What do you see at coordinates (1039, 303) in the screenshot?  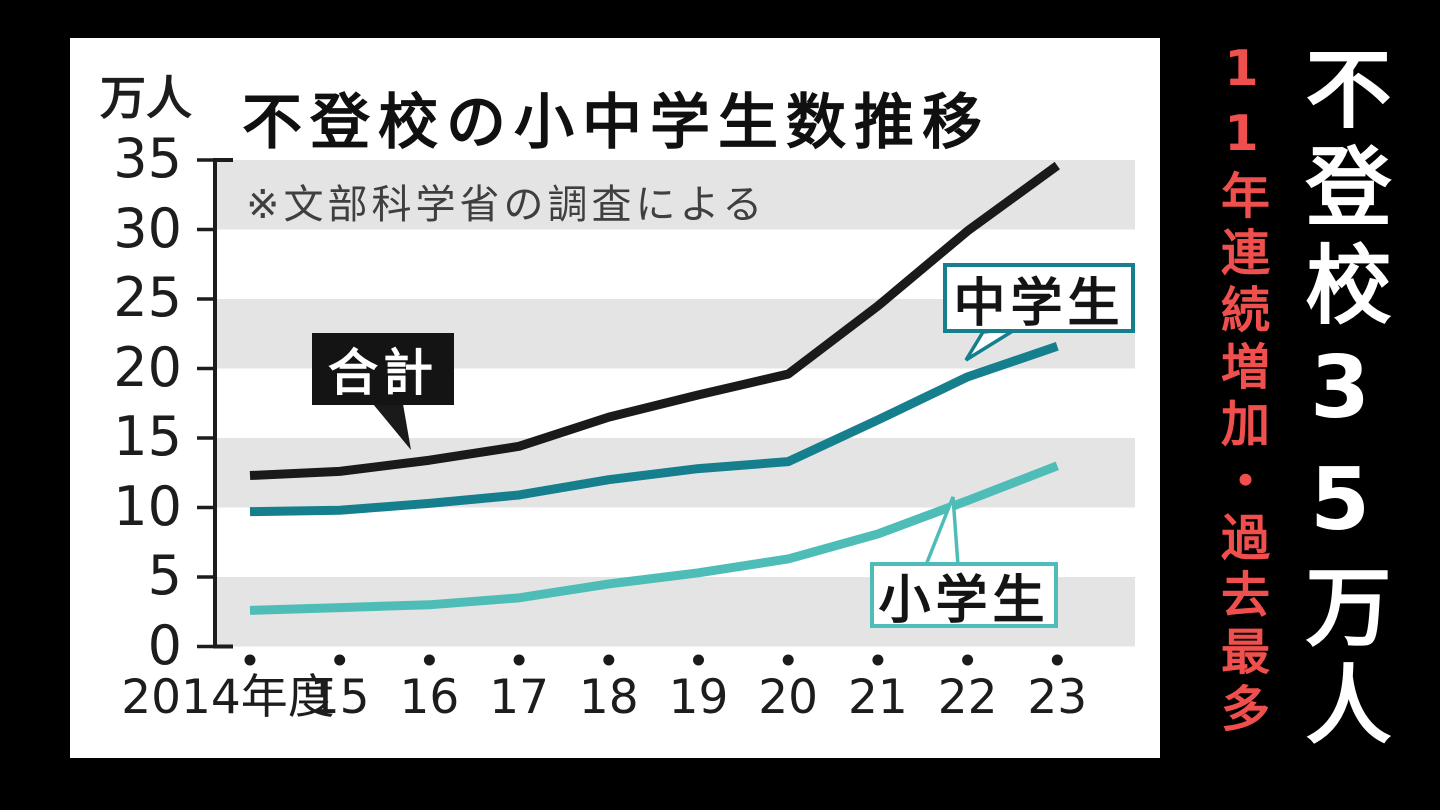 I see `series-label-junior-high: 中学生` at bounding box center [1039, 303].